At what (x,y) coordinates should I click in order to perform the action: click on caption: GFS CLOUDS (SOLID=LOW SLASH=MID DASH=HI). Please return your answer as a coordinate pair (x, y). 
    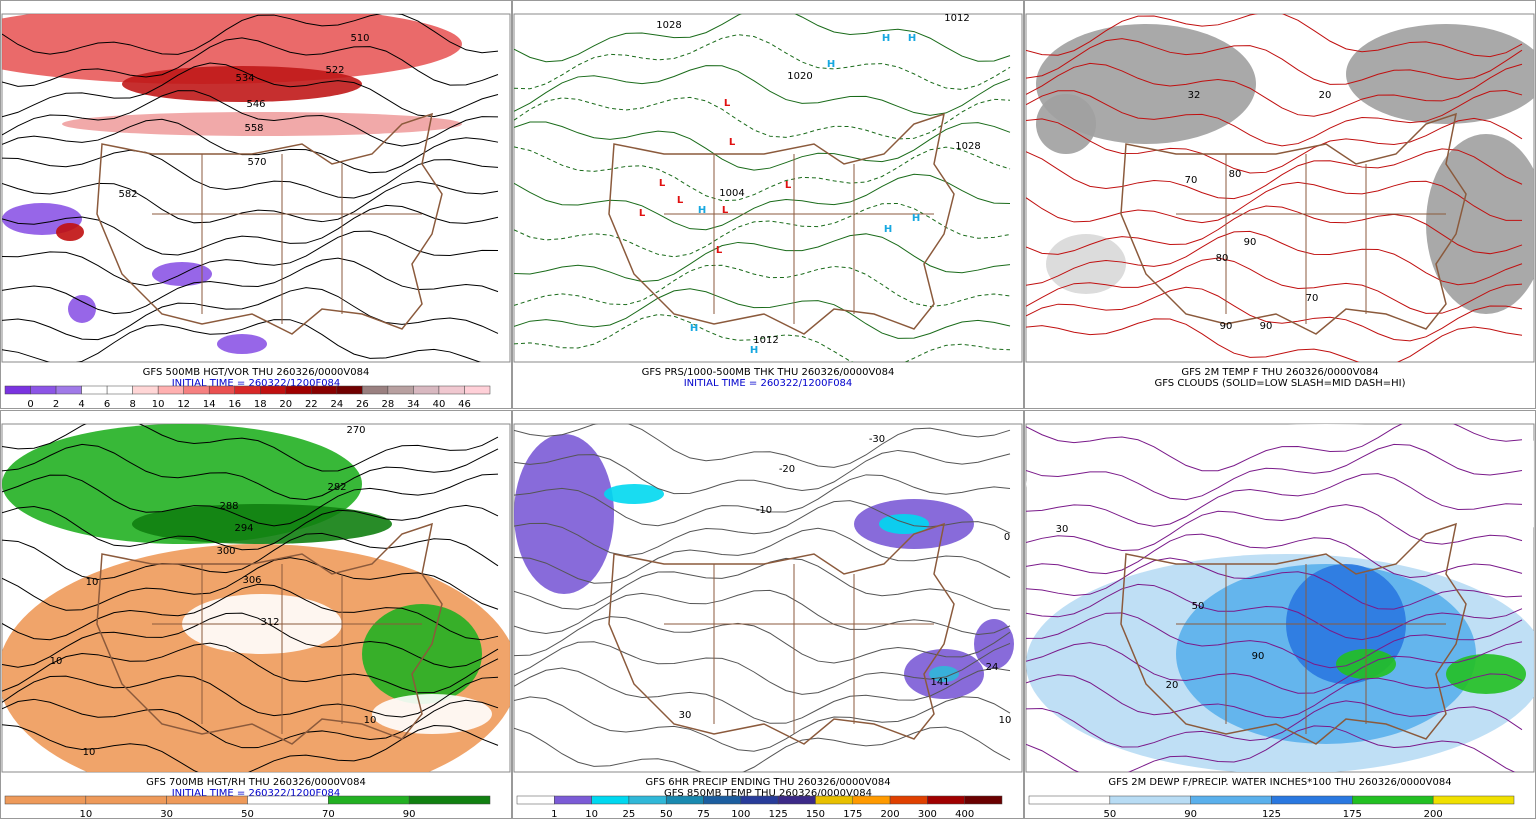
    Looking at the image, I should click on (1279, 383).